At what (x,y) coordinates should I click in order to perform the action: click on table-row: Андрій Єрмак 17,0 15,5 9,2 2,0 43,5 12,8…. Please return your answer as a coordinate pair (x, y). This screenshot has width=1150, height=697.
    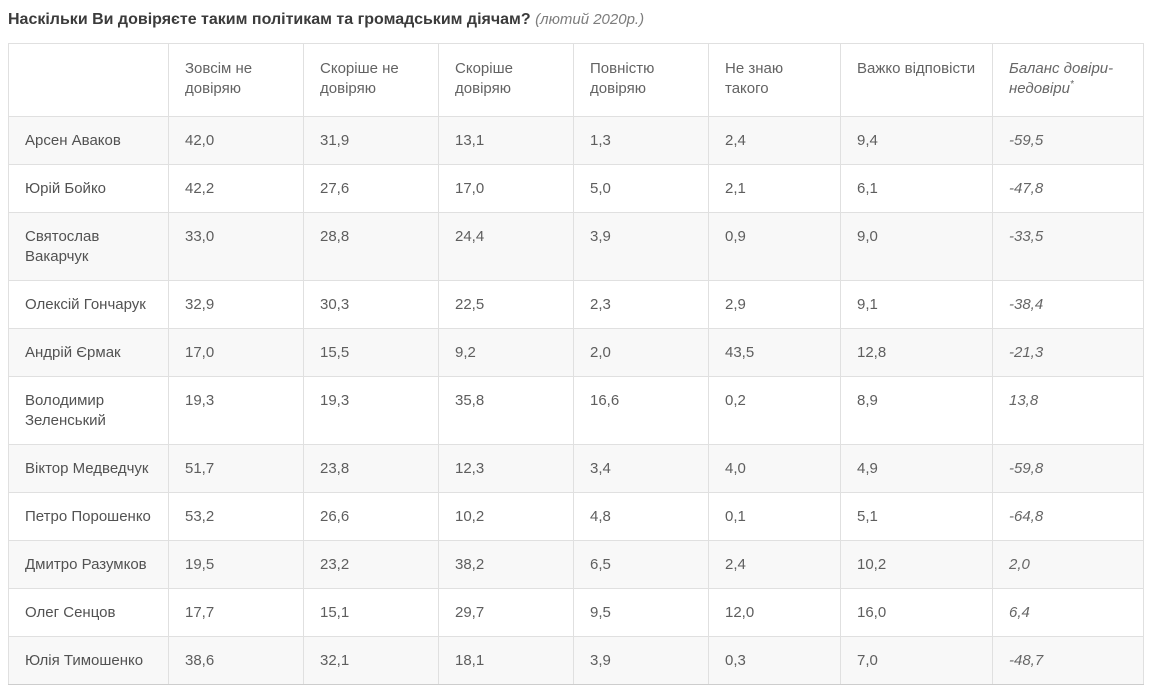
    Looking at the image, I should click on (576, 352).